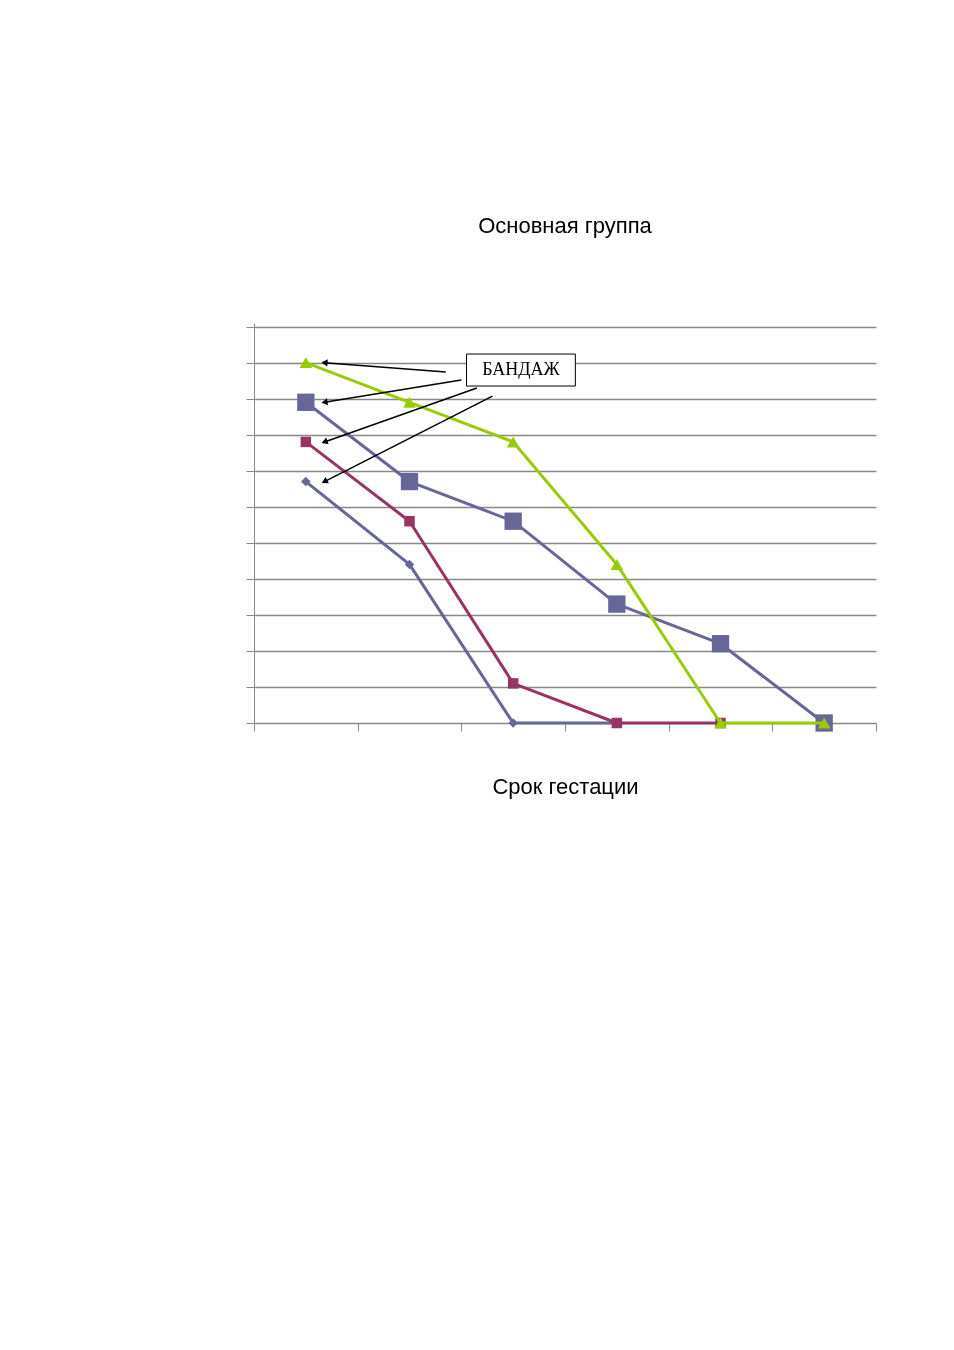 The width and height of the screenshot is (954, 1350). Describe the element at coordinates (565, 225) in the screenshot. I see `chart-title: Основная группа` at that location.